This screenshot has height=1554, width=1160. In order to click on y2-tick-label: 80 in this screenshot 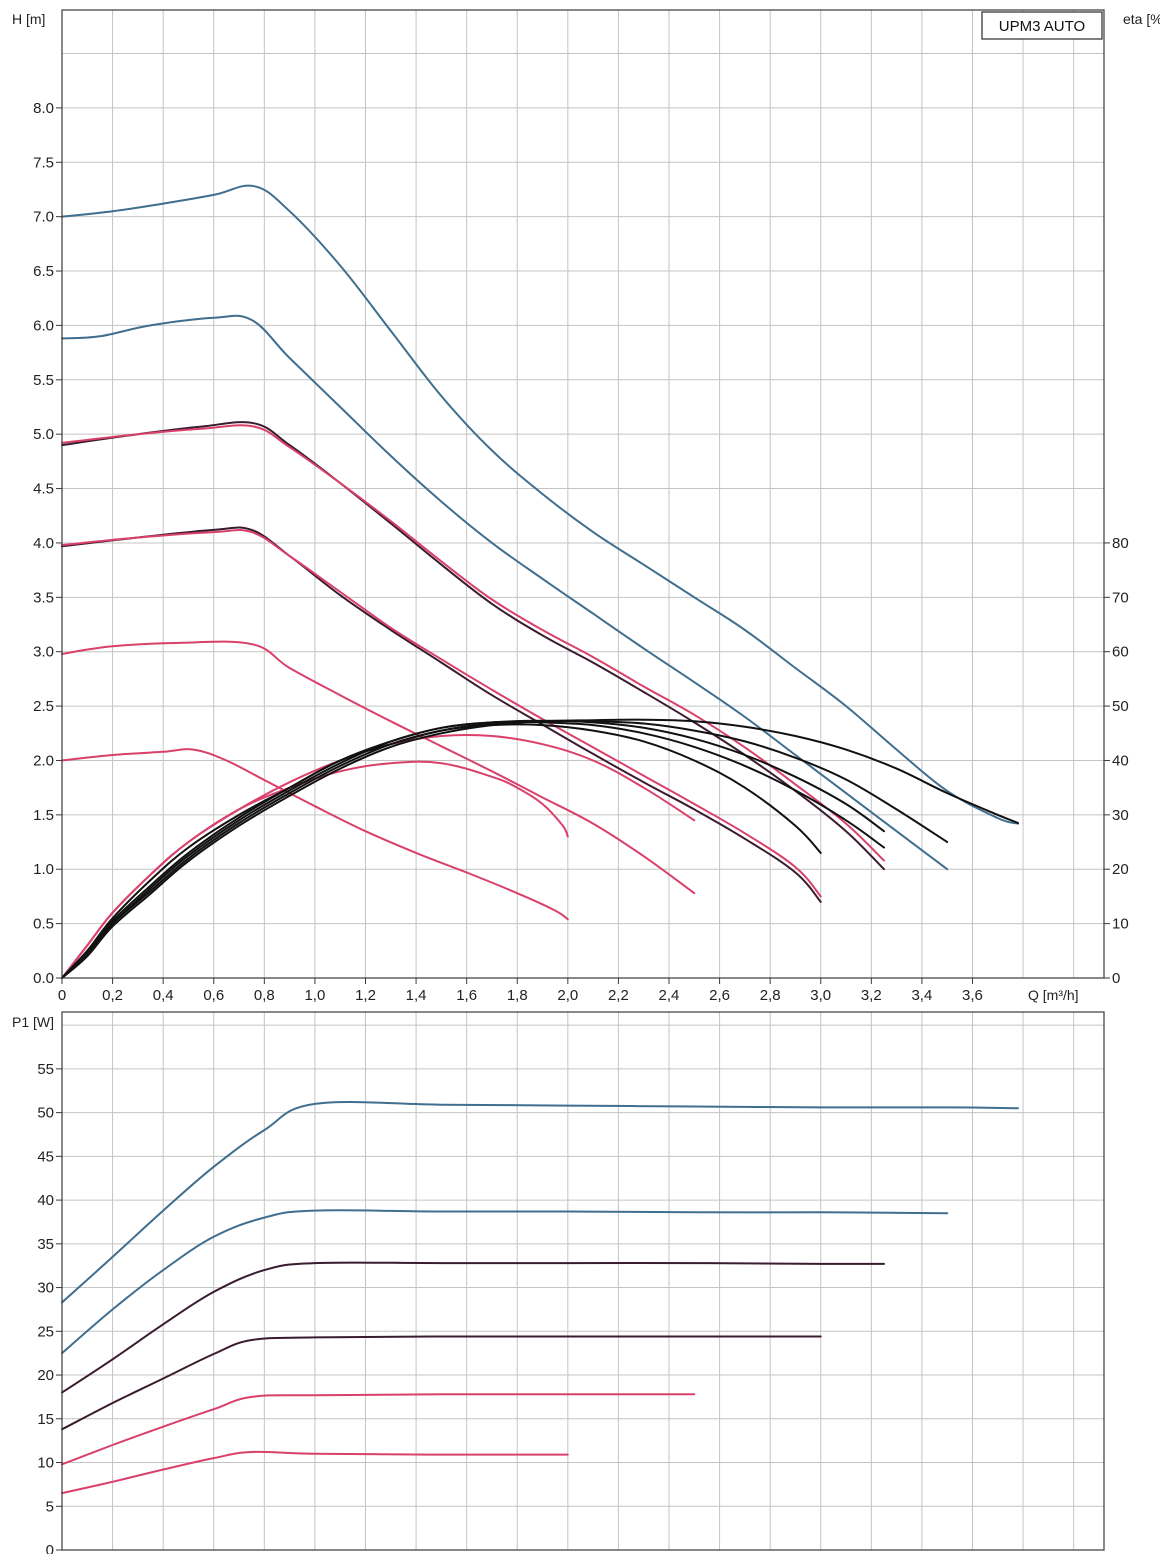, I will do `click(1120, 543)`.